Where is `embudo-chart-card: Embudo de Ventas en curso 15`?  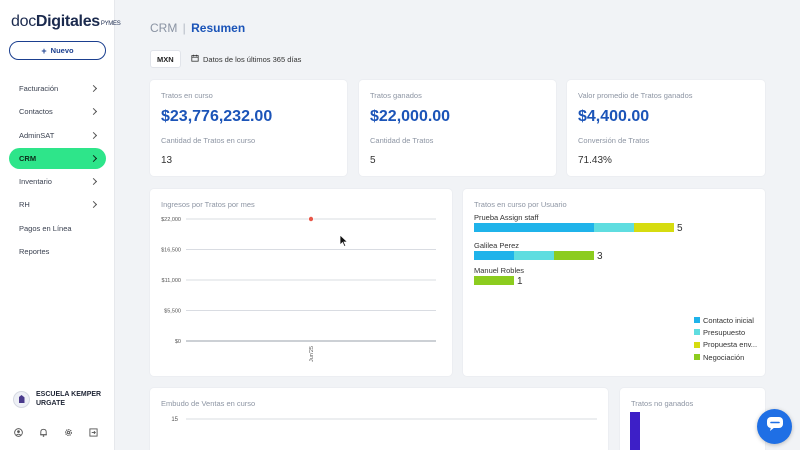
embudo-chart-card: Embudo de Ventas en curso 15 is located at coordinates (379, 419).